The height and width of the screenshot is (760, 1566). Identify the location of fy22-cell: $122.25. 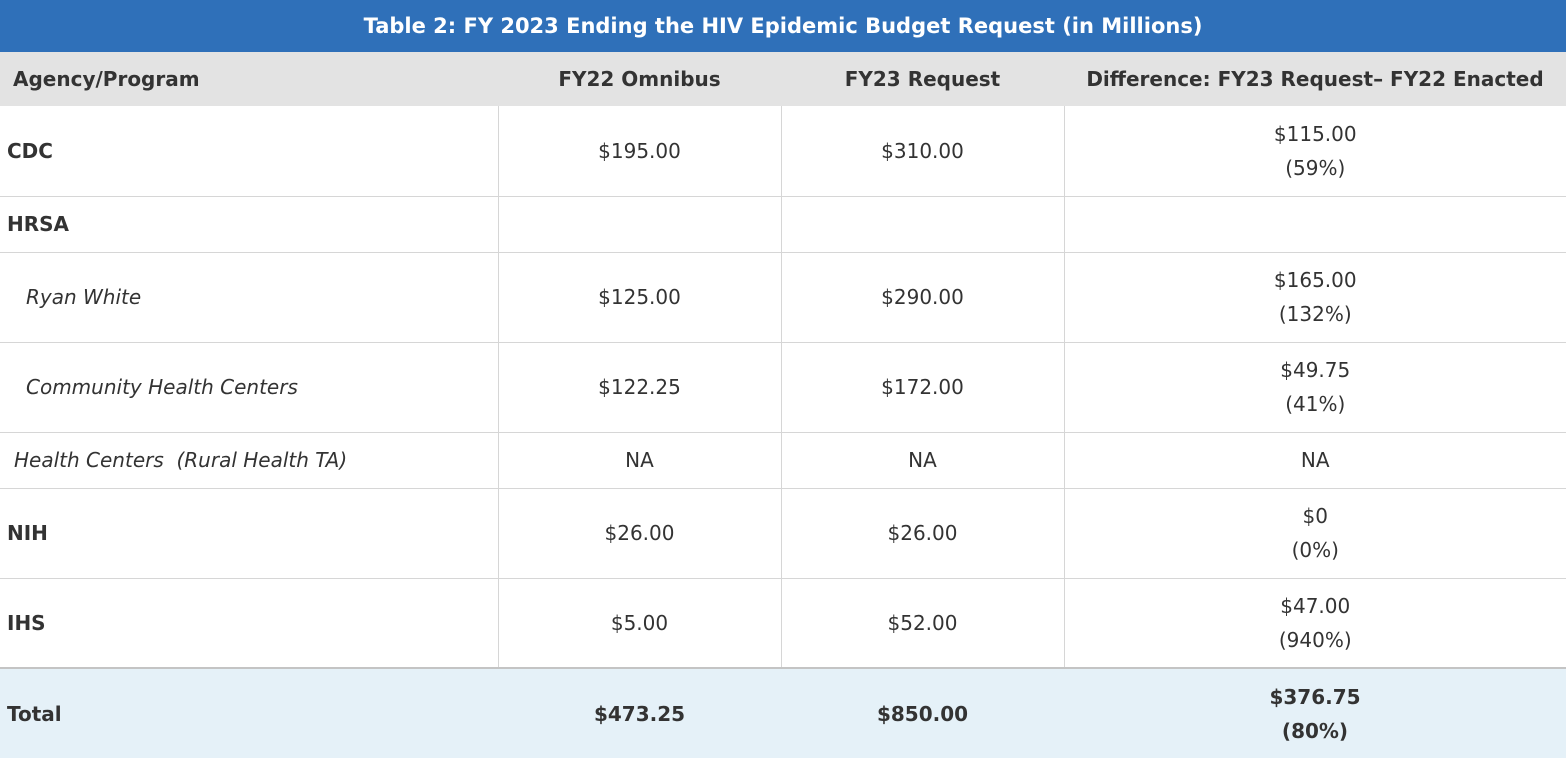
(639, 387).